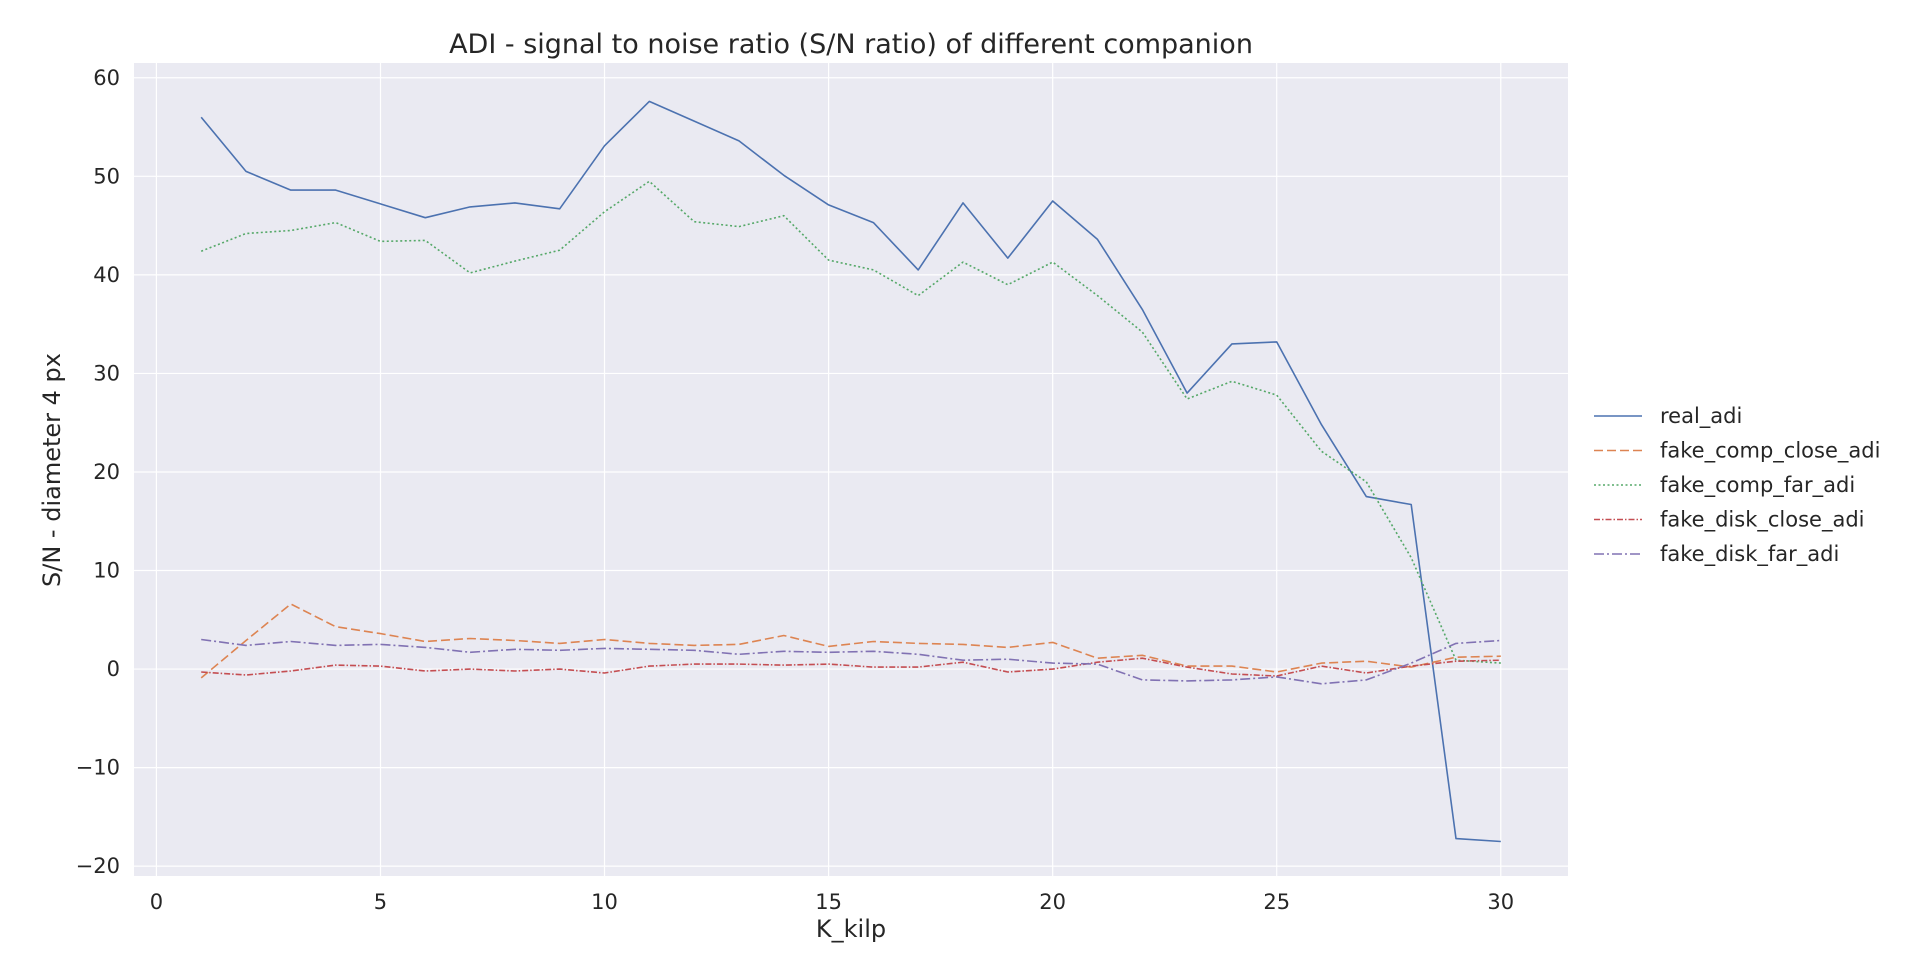 This screenshot has height=973, width=1920. I want to click on series-line-fake_comp_close_adi, so click(850, 641).